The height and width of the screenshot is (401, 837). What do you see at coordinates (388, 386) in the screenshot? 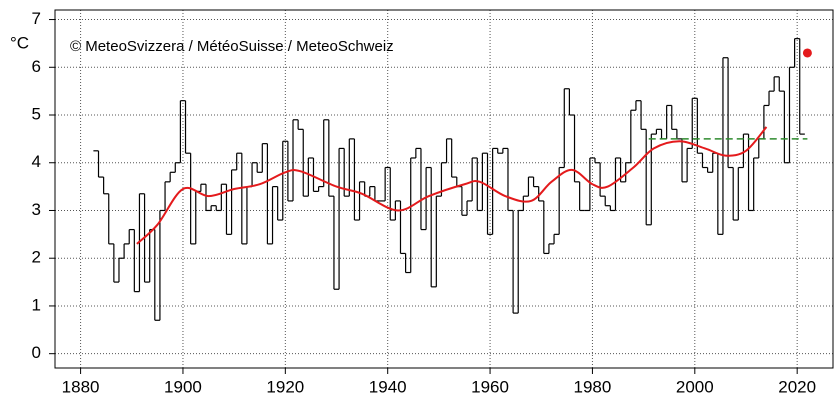
I see `x-tick-label: 1940` at bounding box center [388, 386].